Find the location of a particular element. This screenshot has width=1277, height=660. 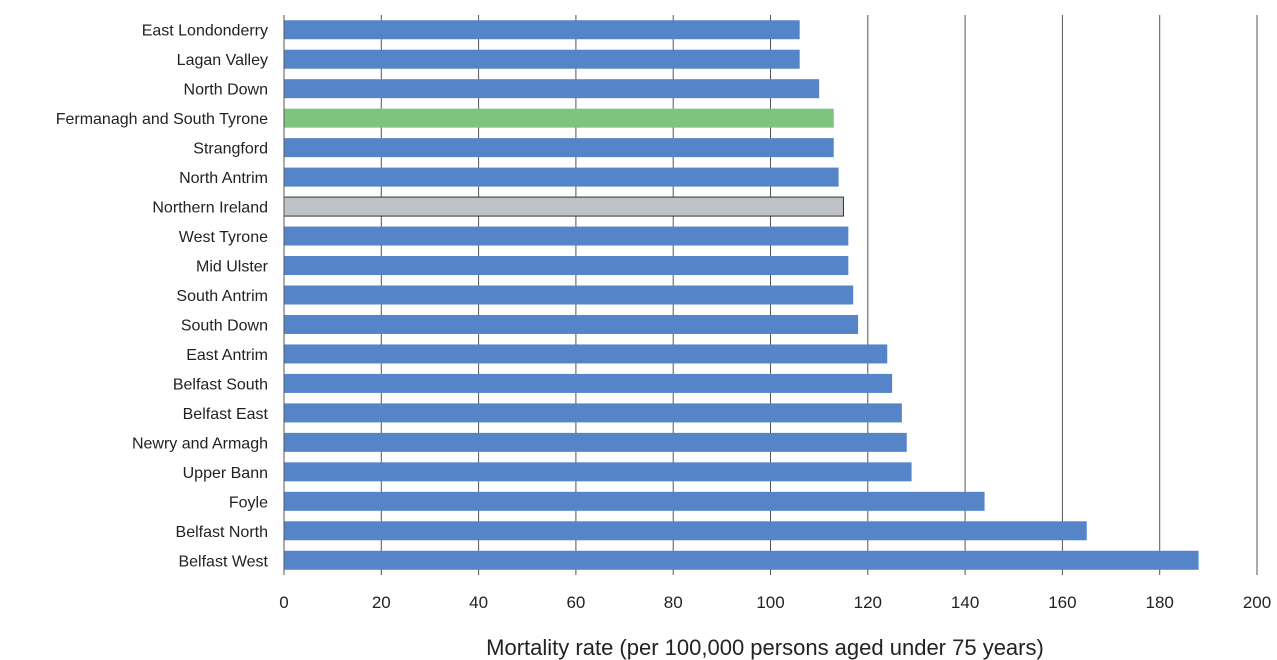

bar-north-antrim is located at coordinates (561, 177).